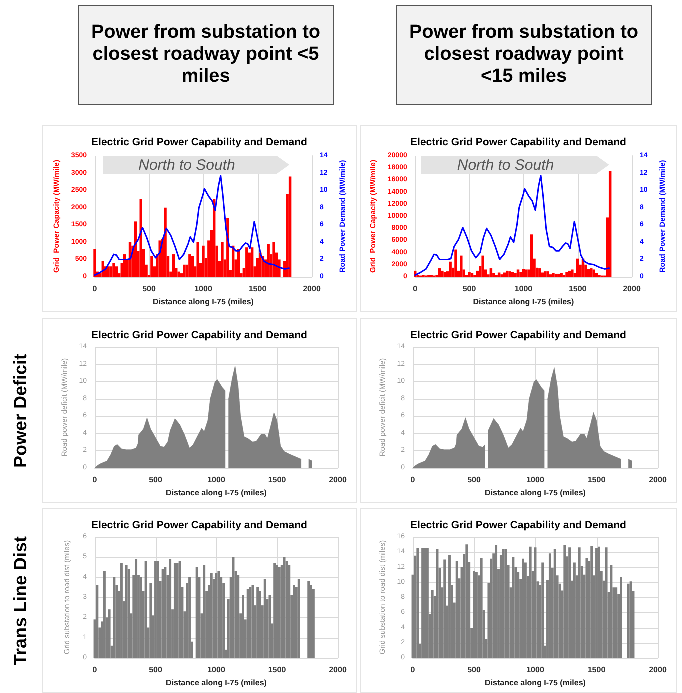 The width and height of the screenshot is (682, 693). I want to click on chart-subtitle: Power from substation to closest roadway point <5 miles, so click(206, 55).